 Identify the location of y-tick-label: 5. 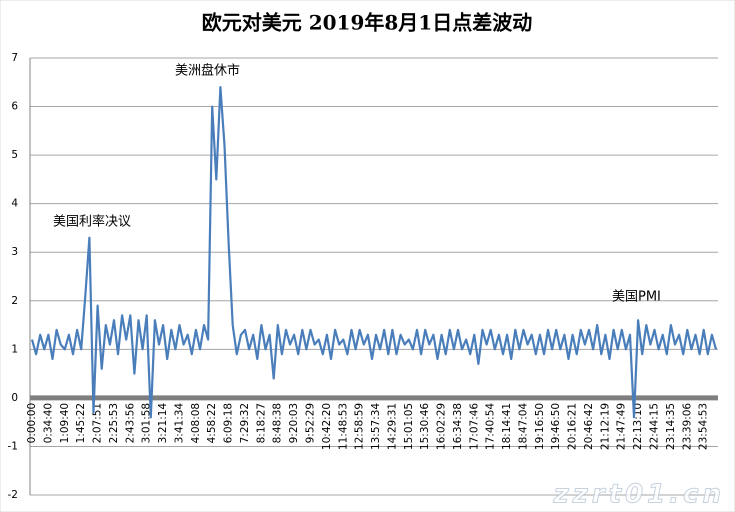
(14, 155).